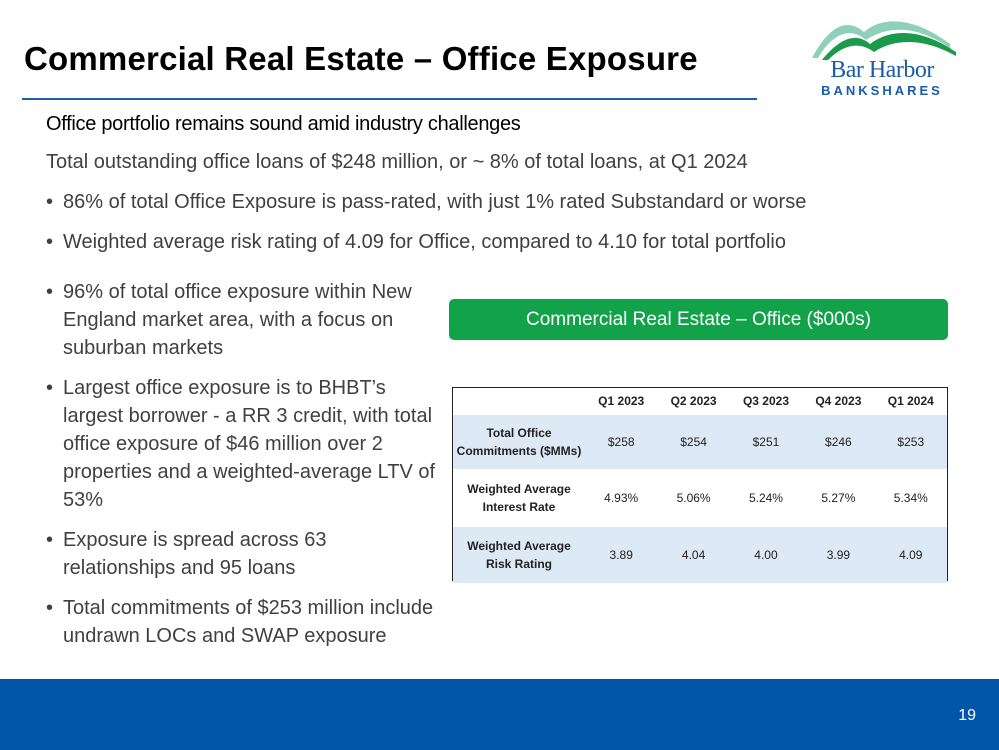 This screenshot has width=999, height=750. Describe the element at coordinates (389, 99) in the screenshot. I see `title-divider` at that location.